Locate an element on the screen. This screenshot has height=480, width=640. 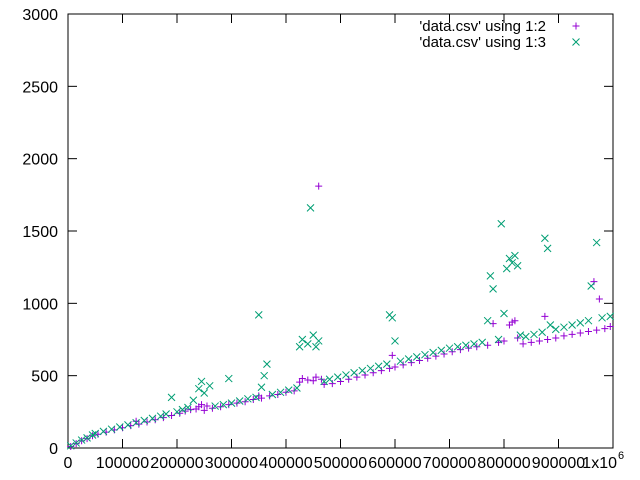
y-tick-label: 2000 is located at coordinates (40, 160).